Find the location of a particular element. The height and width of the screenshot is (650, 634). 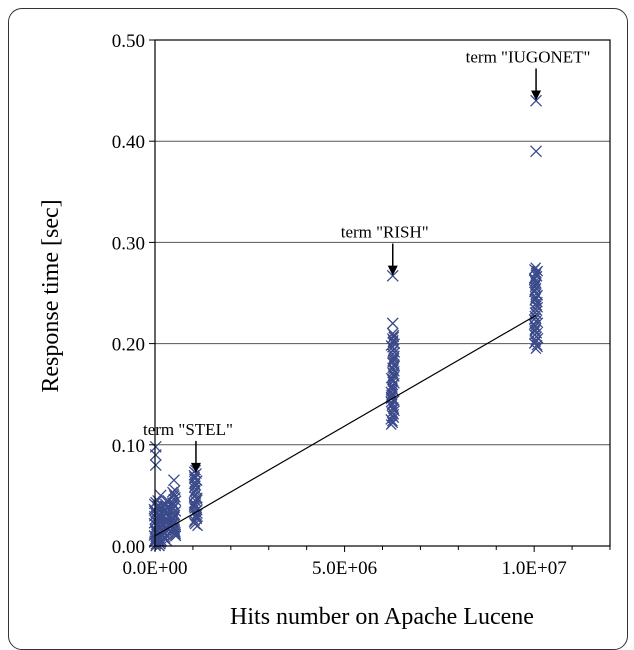

annotation-label: term "STEL" is located at coordinates (188, 429).